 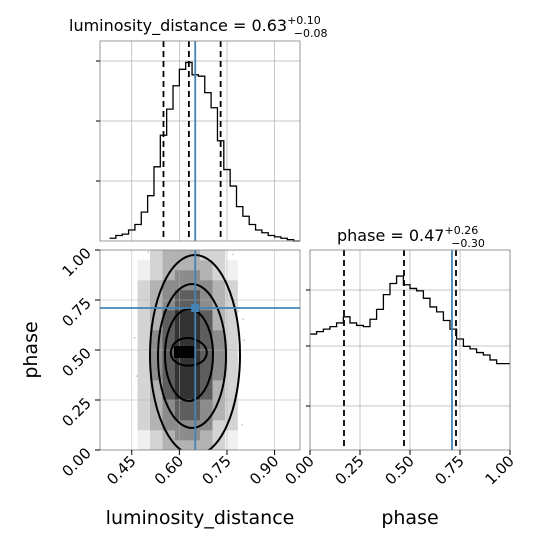 What do you see at coordinates (299, 470) in the screenshot?
I see `x-tick-label-0: 0.00` at bounding box center [299, 470].